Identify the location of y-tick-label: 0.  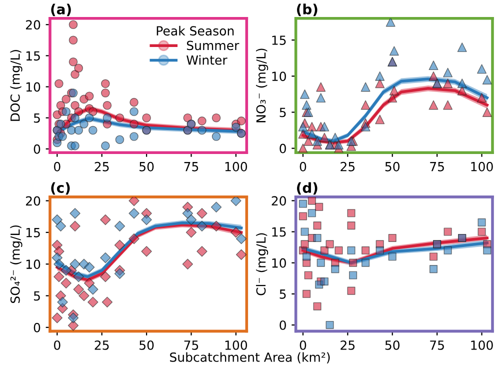
(283, 325).